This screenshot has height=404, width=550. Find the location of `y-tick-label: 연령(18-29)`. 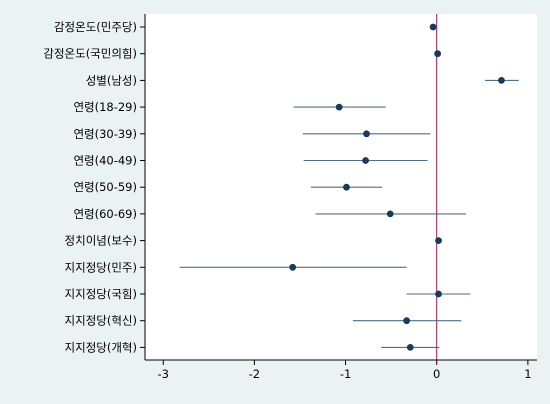

y-tick-label: 연령(18-29) is located at coordinates (105, 107).